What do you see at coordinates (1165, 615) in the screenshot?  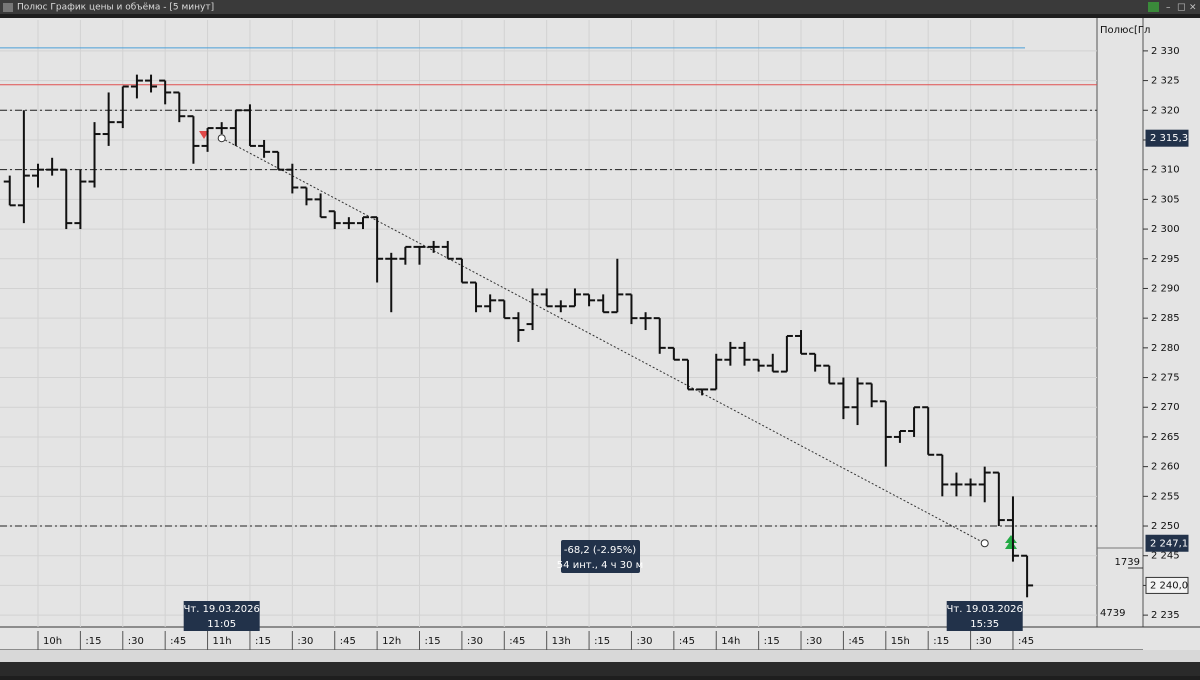 I see `y-tick-label: 2 235` at bounding box center [1165, 615].